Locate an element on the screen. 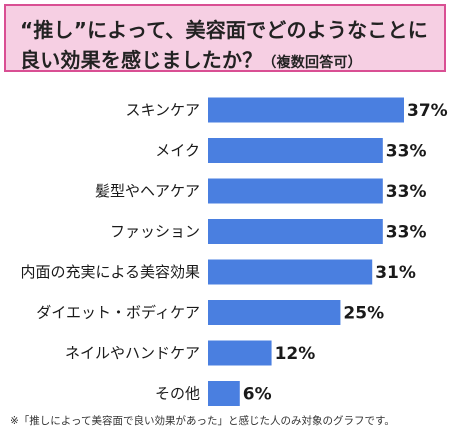 This screenshot has width=452, height=431. category-label-3: ファッション is located at coordinates (155, 232).